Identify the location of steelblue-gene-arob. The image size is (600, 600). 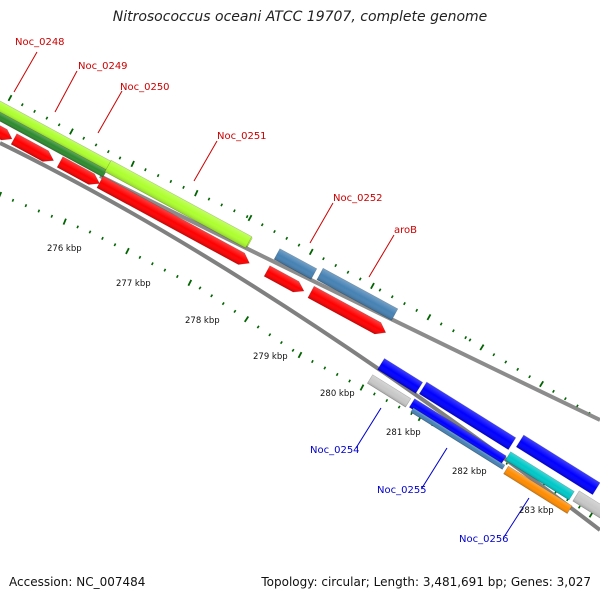
(357, 294).